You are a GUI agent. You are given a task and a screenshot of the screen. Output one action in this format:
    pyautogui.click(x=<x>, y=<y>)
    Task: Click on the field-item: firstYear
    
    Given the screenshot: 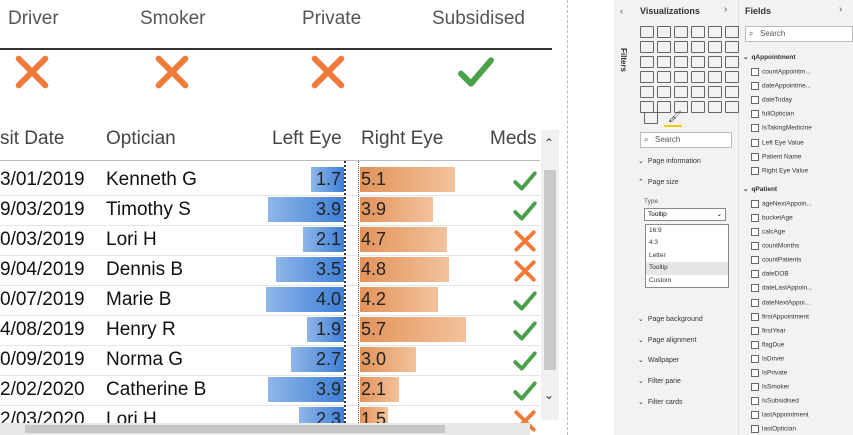 What is the action you would take?
    pyautogui.click(x=802, y=330)
    